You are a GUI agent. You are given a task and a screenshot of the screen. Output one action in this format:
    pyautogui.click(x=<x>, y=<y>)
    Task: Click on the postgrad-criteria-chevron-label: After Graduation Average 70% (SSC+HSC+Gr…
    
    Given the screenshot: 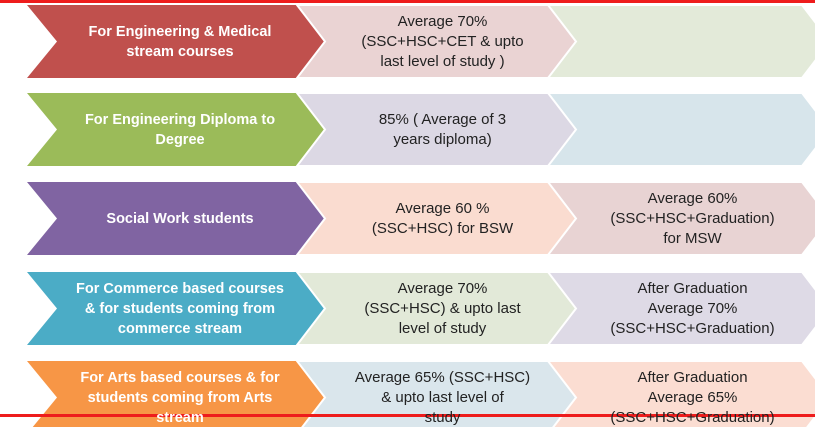 What is the action you would take?
    pyautogui.click(x=692, y=308)
    